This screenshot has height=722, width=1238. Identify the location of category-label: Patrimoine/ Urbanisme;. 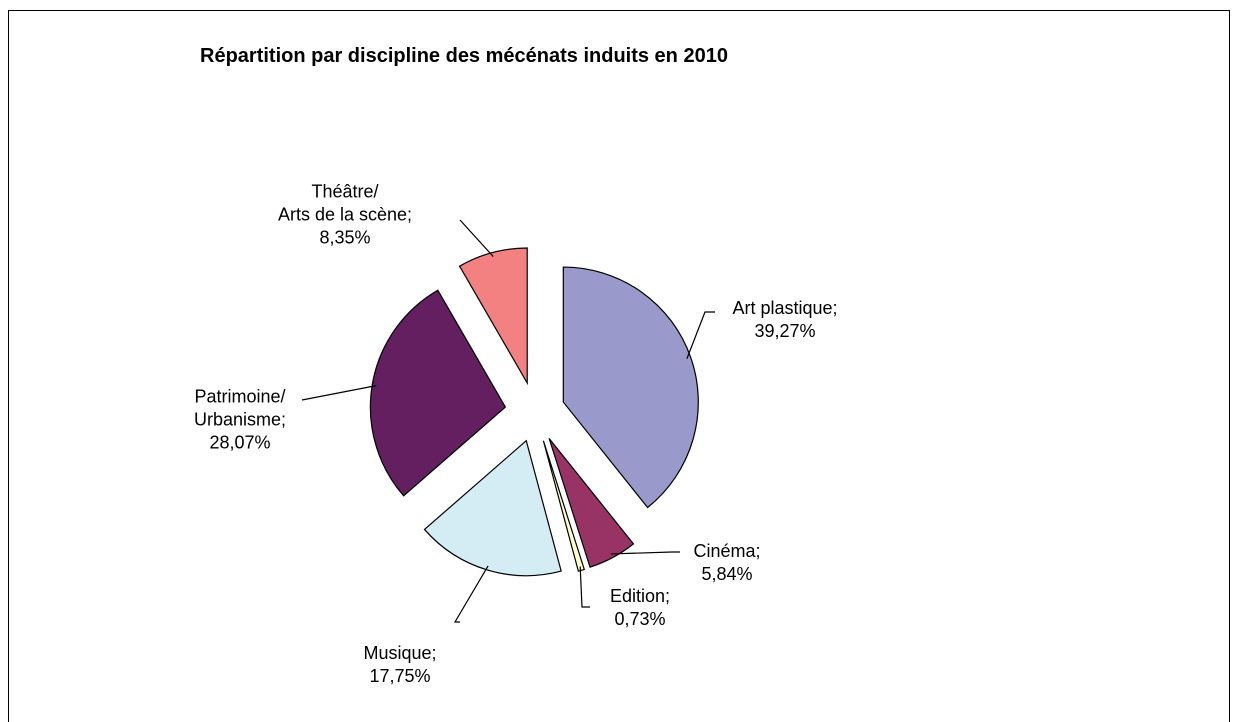
(240, 408).